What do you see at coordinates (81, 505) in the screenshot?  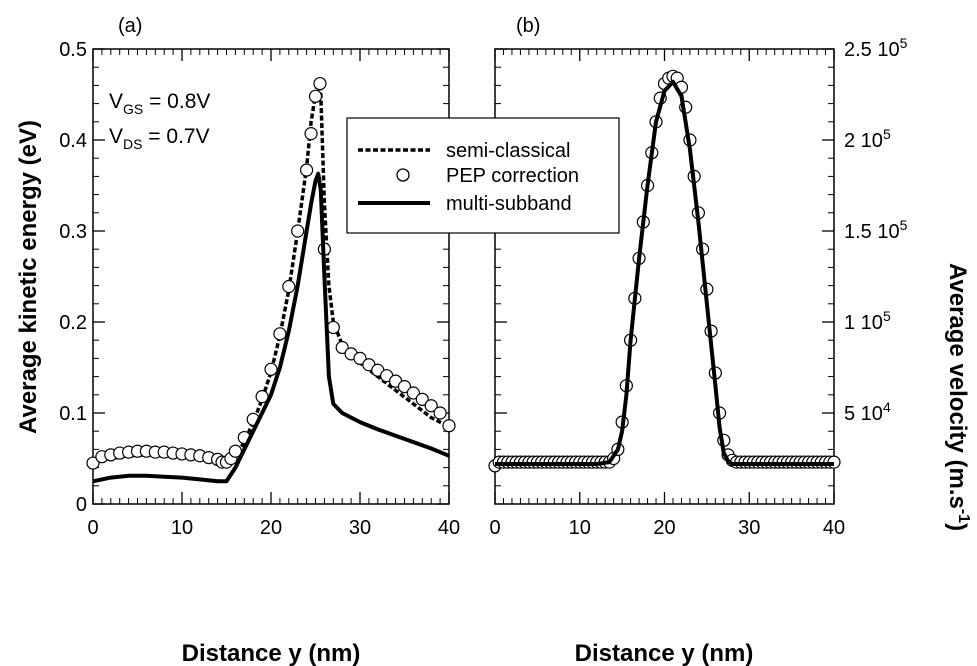 I see `y-tick-label: 0` at bounding box center [81, 505].